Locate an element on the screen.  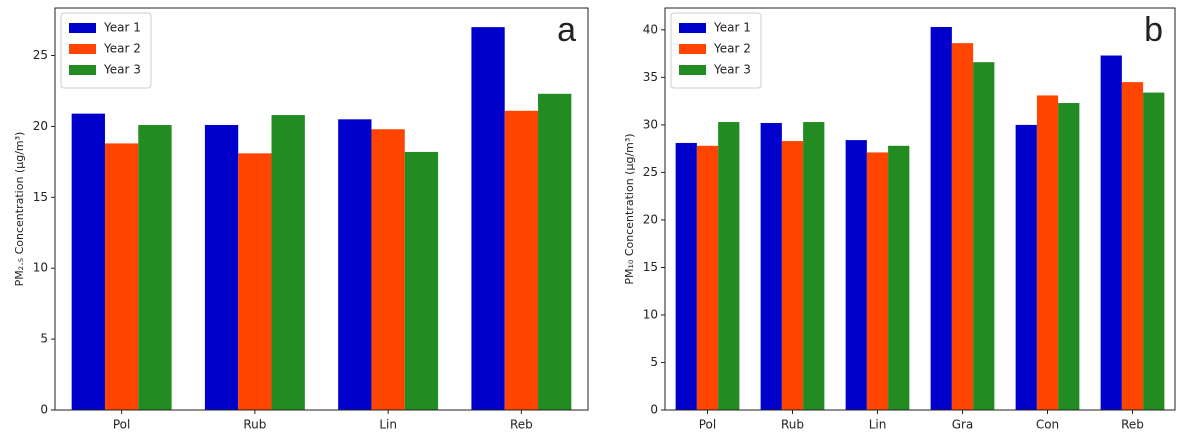
y-tick-label: 40 is located at coordinates (650, 29).